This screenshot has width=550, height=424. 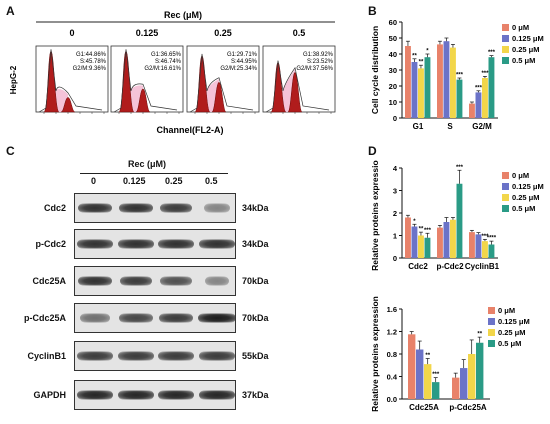 What do you see at coordinates (392, 354) in the screenshot?
I see `y-tick-label: 0.8` at bounding box center [392, 354].